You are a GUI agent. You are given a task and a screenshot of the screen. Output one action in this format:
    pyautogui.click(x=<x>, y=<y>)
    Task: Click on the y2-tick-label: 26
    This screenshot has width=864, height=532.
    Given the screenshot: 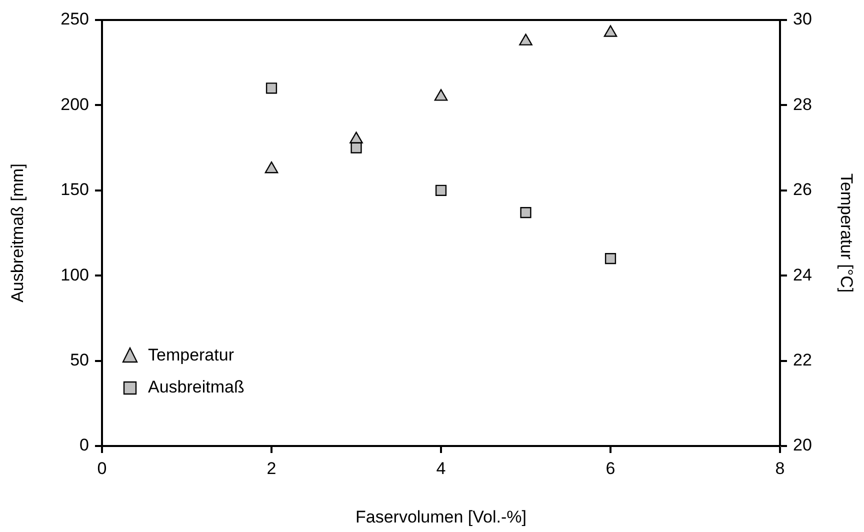 What is the action you would take?
    pyautogui.click(x=802, y=190)
    